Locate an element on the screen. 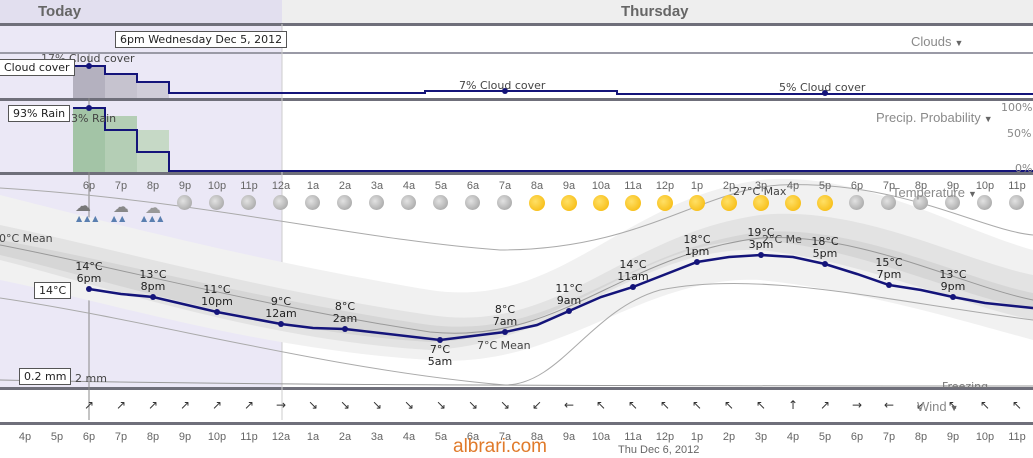 The height and width of the screenshot is (458, 1033). hour-label: 2p is located at coordinates (729, 437).